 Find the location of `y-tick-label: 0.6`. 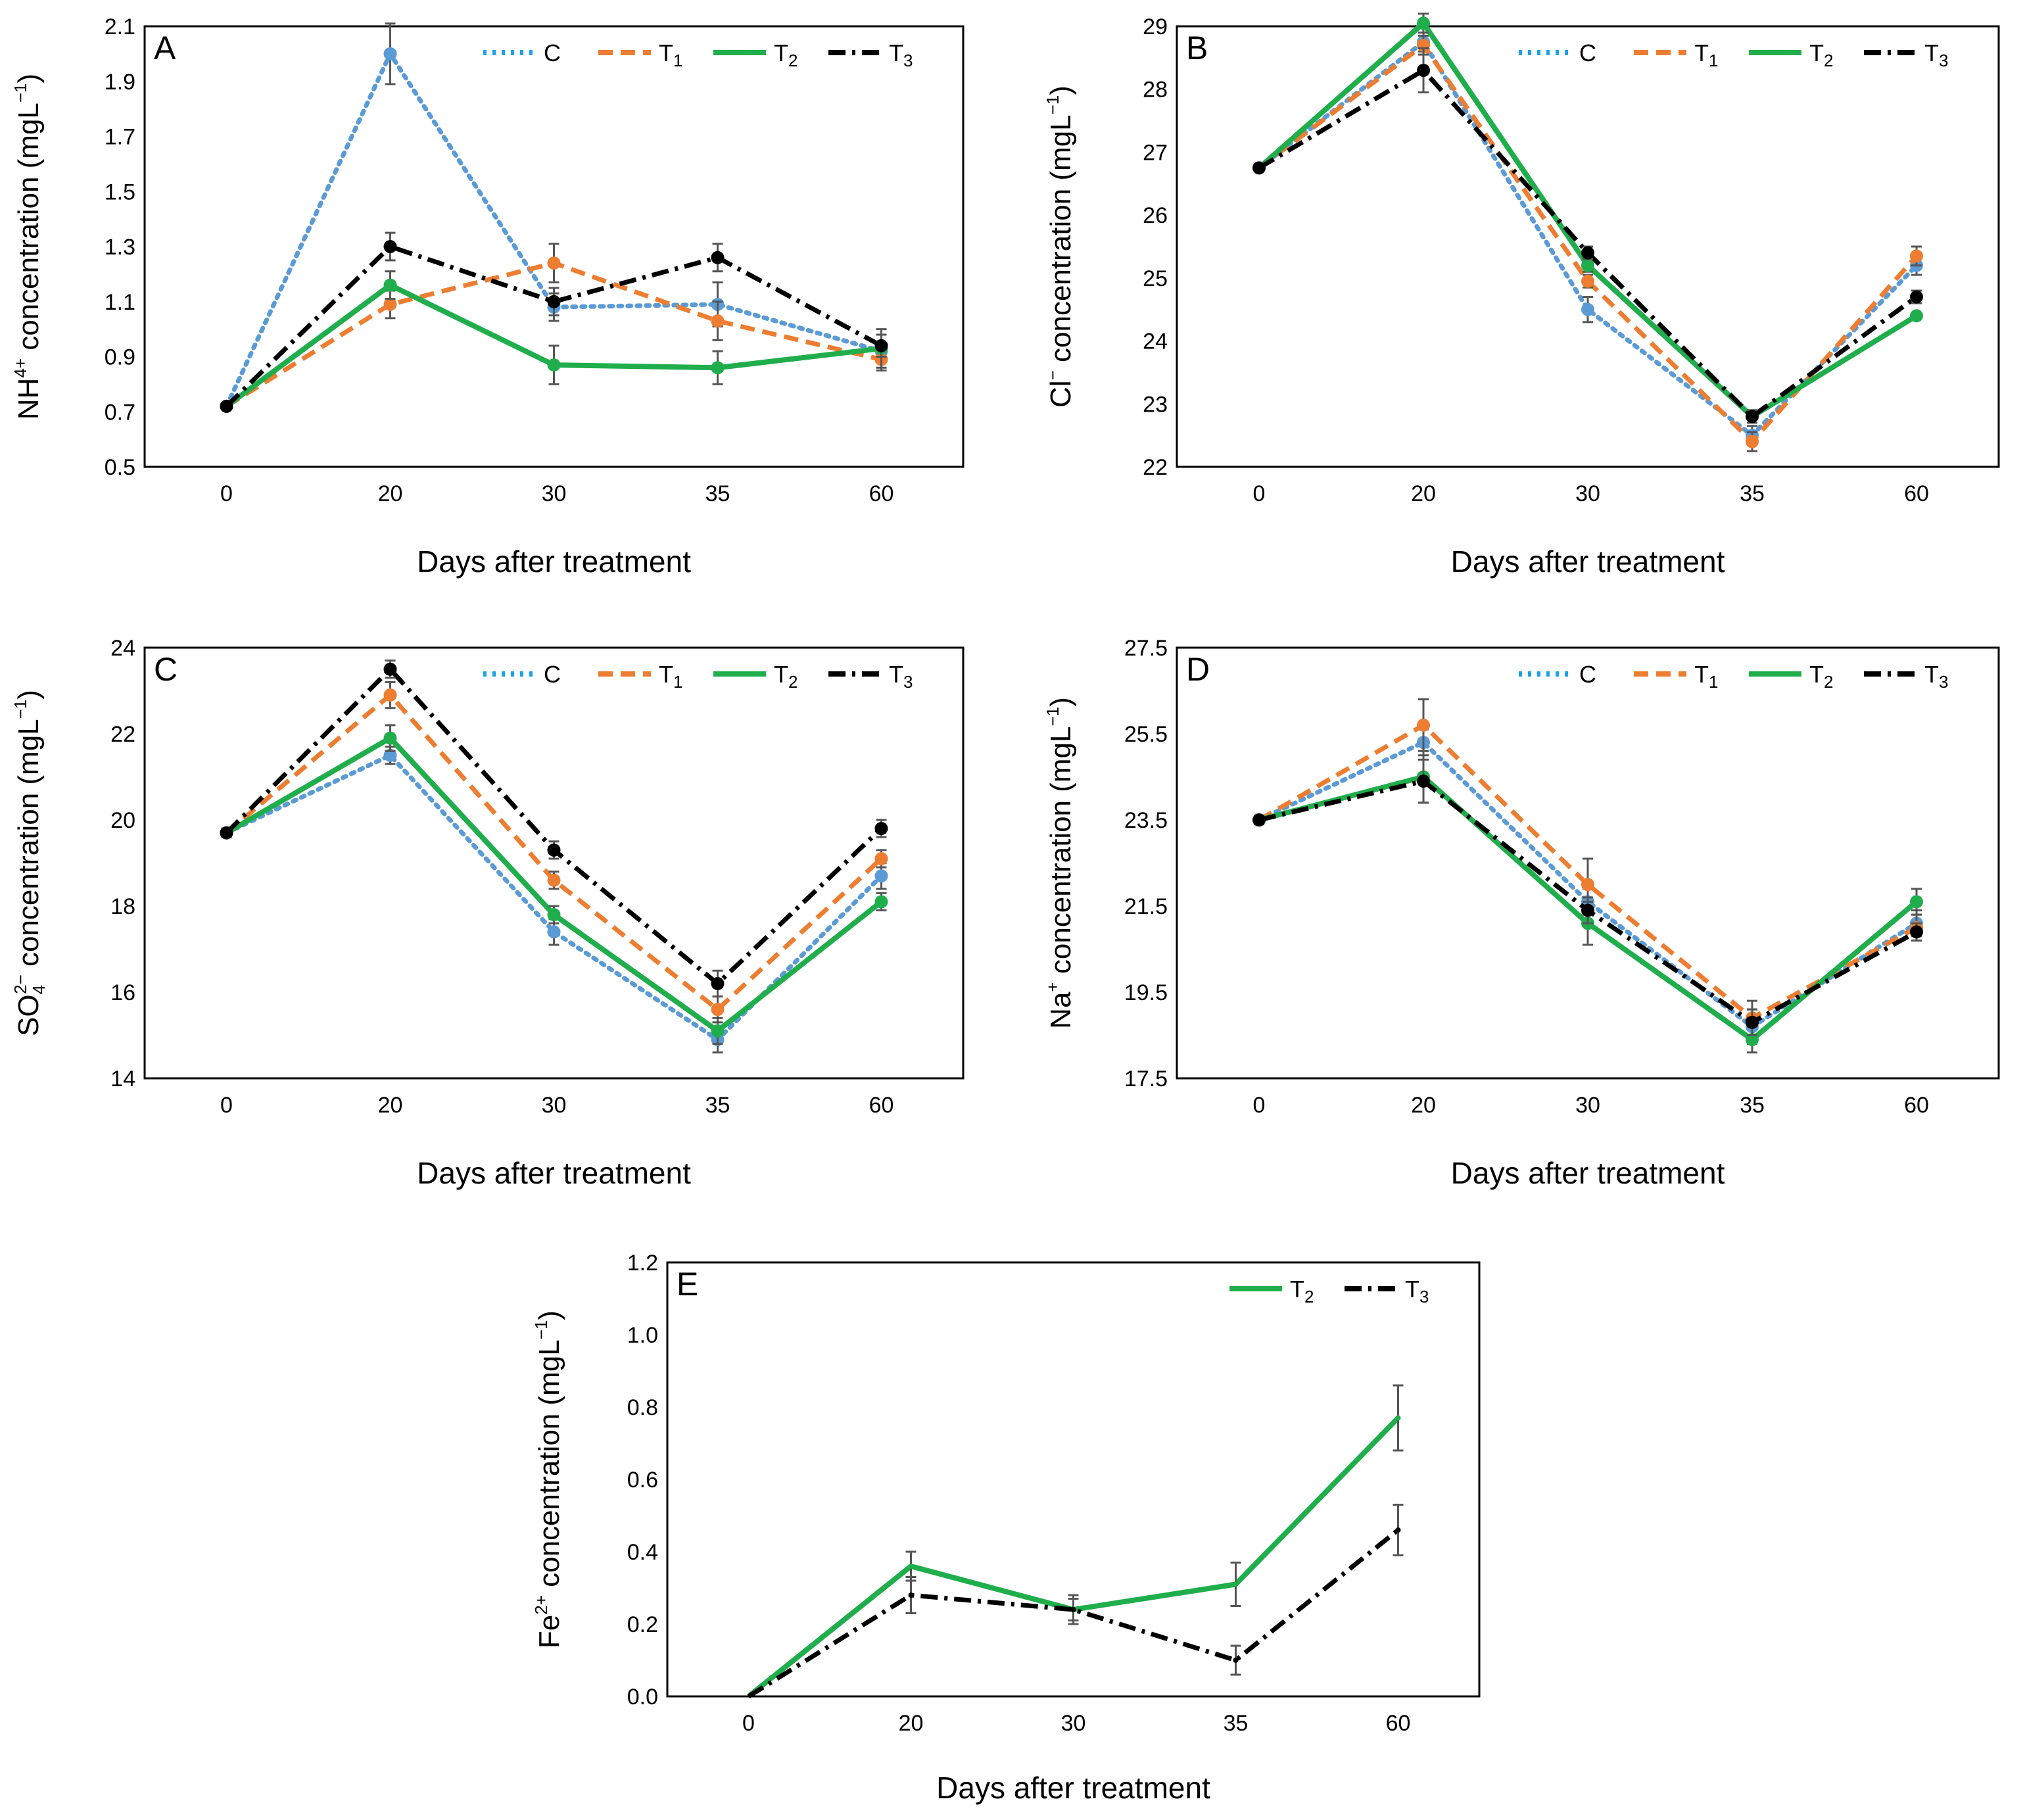

y-tick-label: 0.6 is located at coordinates (642, 1480).